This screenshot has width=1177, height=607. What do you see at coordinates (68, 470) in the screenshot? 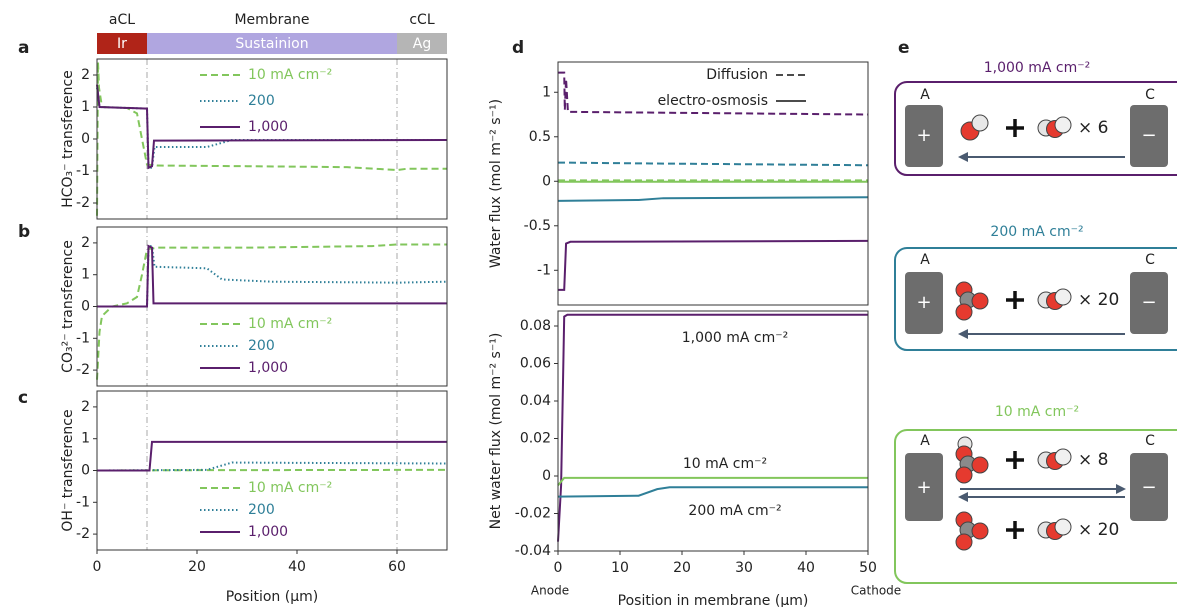
I see `y-axis-label: OH⁻ transference` at bounding box center [68, 470].